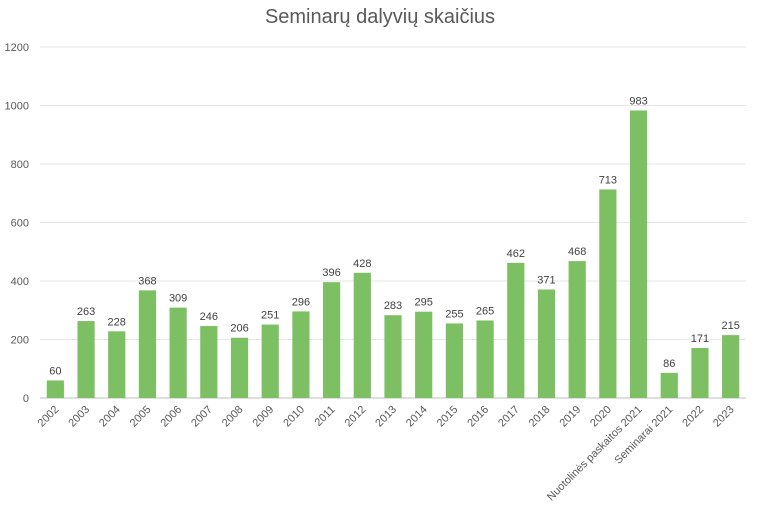 The height and width of the screenshot is (516, 760). What do you see at coordinates (448, 417) in the screenshot?
I see `x-tick-label: 2015` at bounding box center [448, 417].